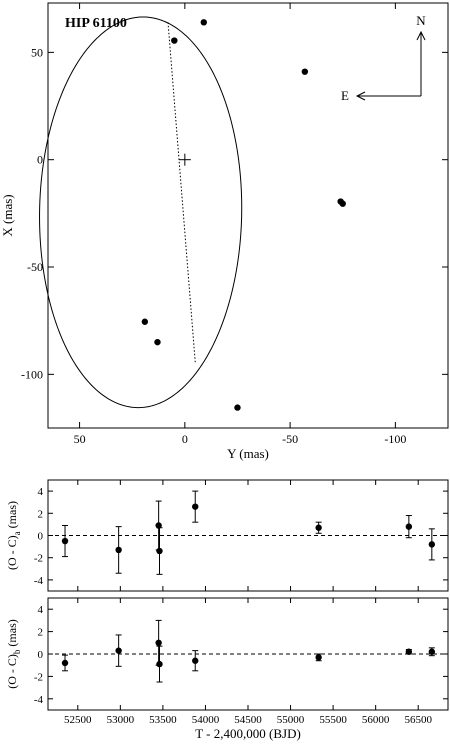 This screenshot has width=450, height=747. Describe the element at coordinates (418, 720) in the screenshot. I see `x-tick-label: 56500` at that location.